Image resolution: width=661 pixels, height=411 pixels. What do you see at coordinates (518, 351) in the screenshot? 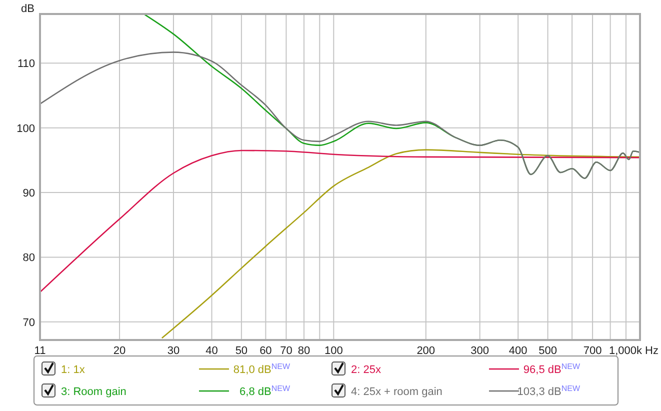
I see `x-tick-label: 400` at bounding box center [518, 351].